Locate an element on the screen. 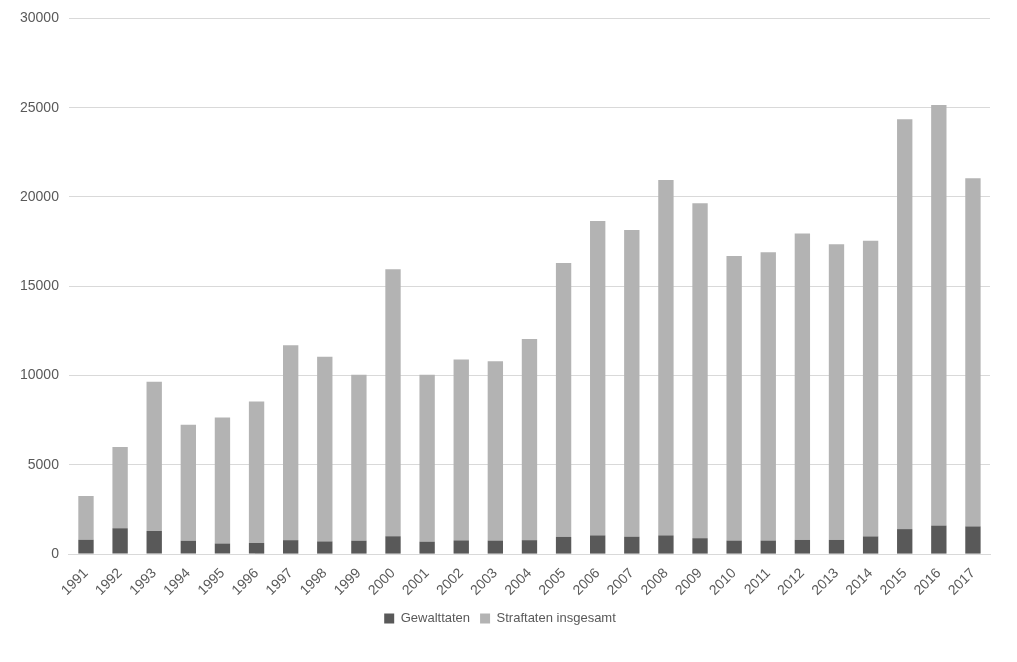 The image size is (1017, 662). y-tick-label: 20000 is located at coordinates (39, 195).